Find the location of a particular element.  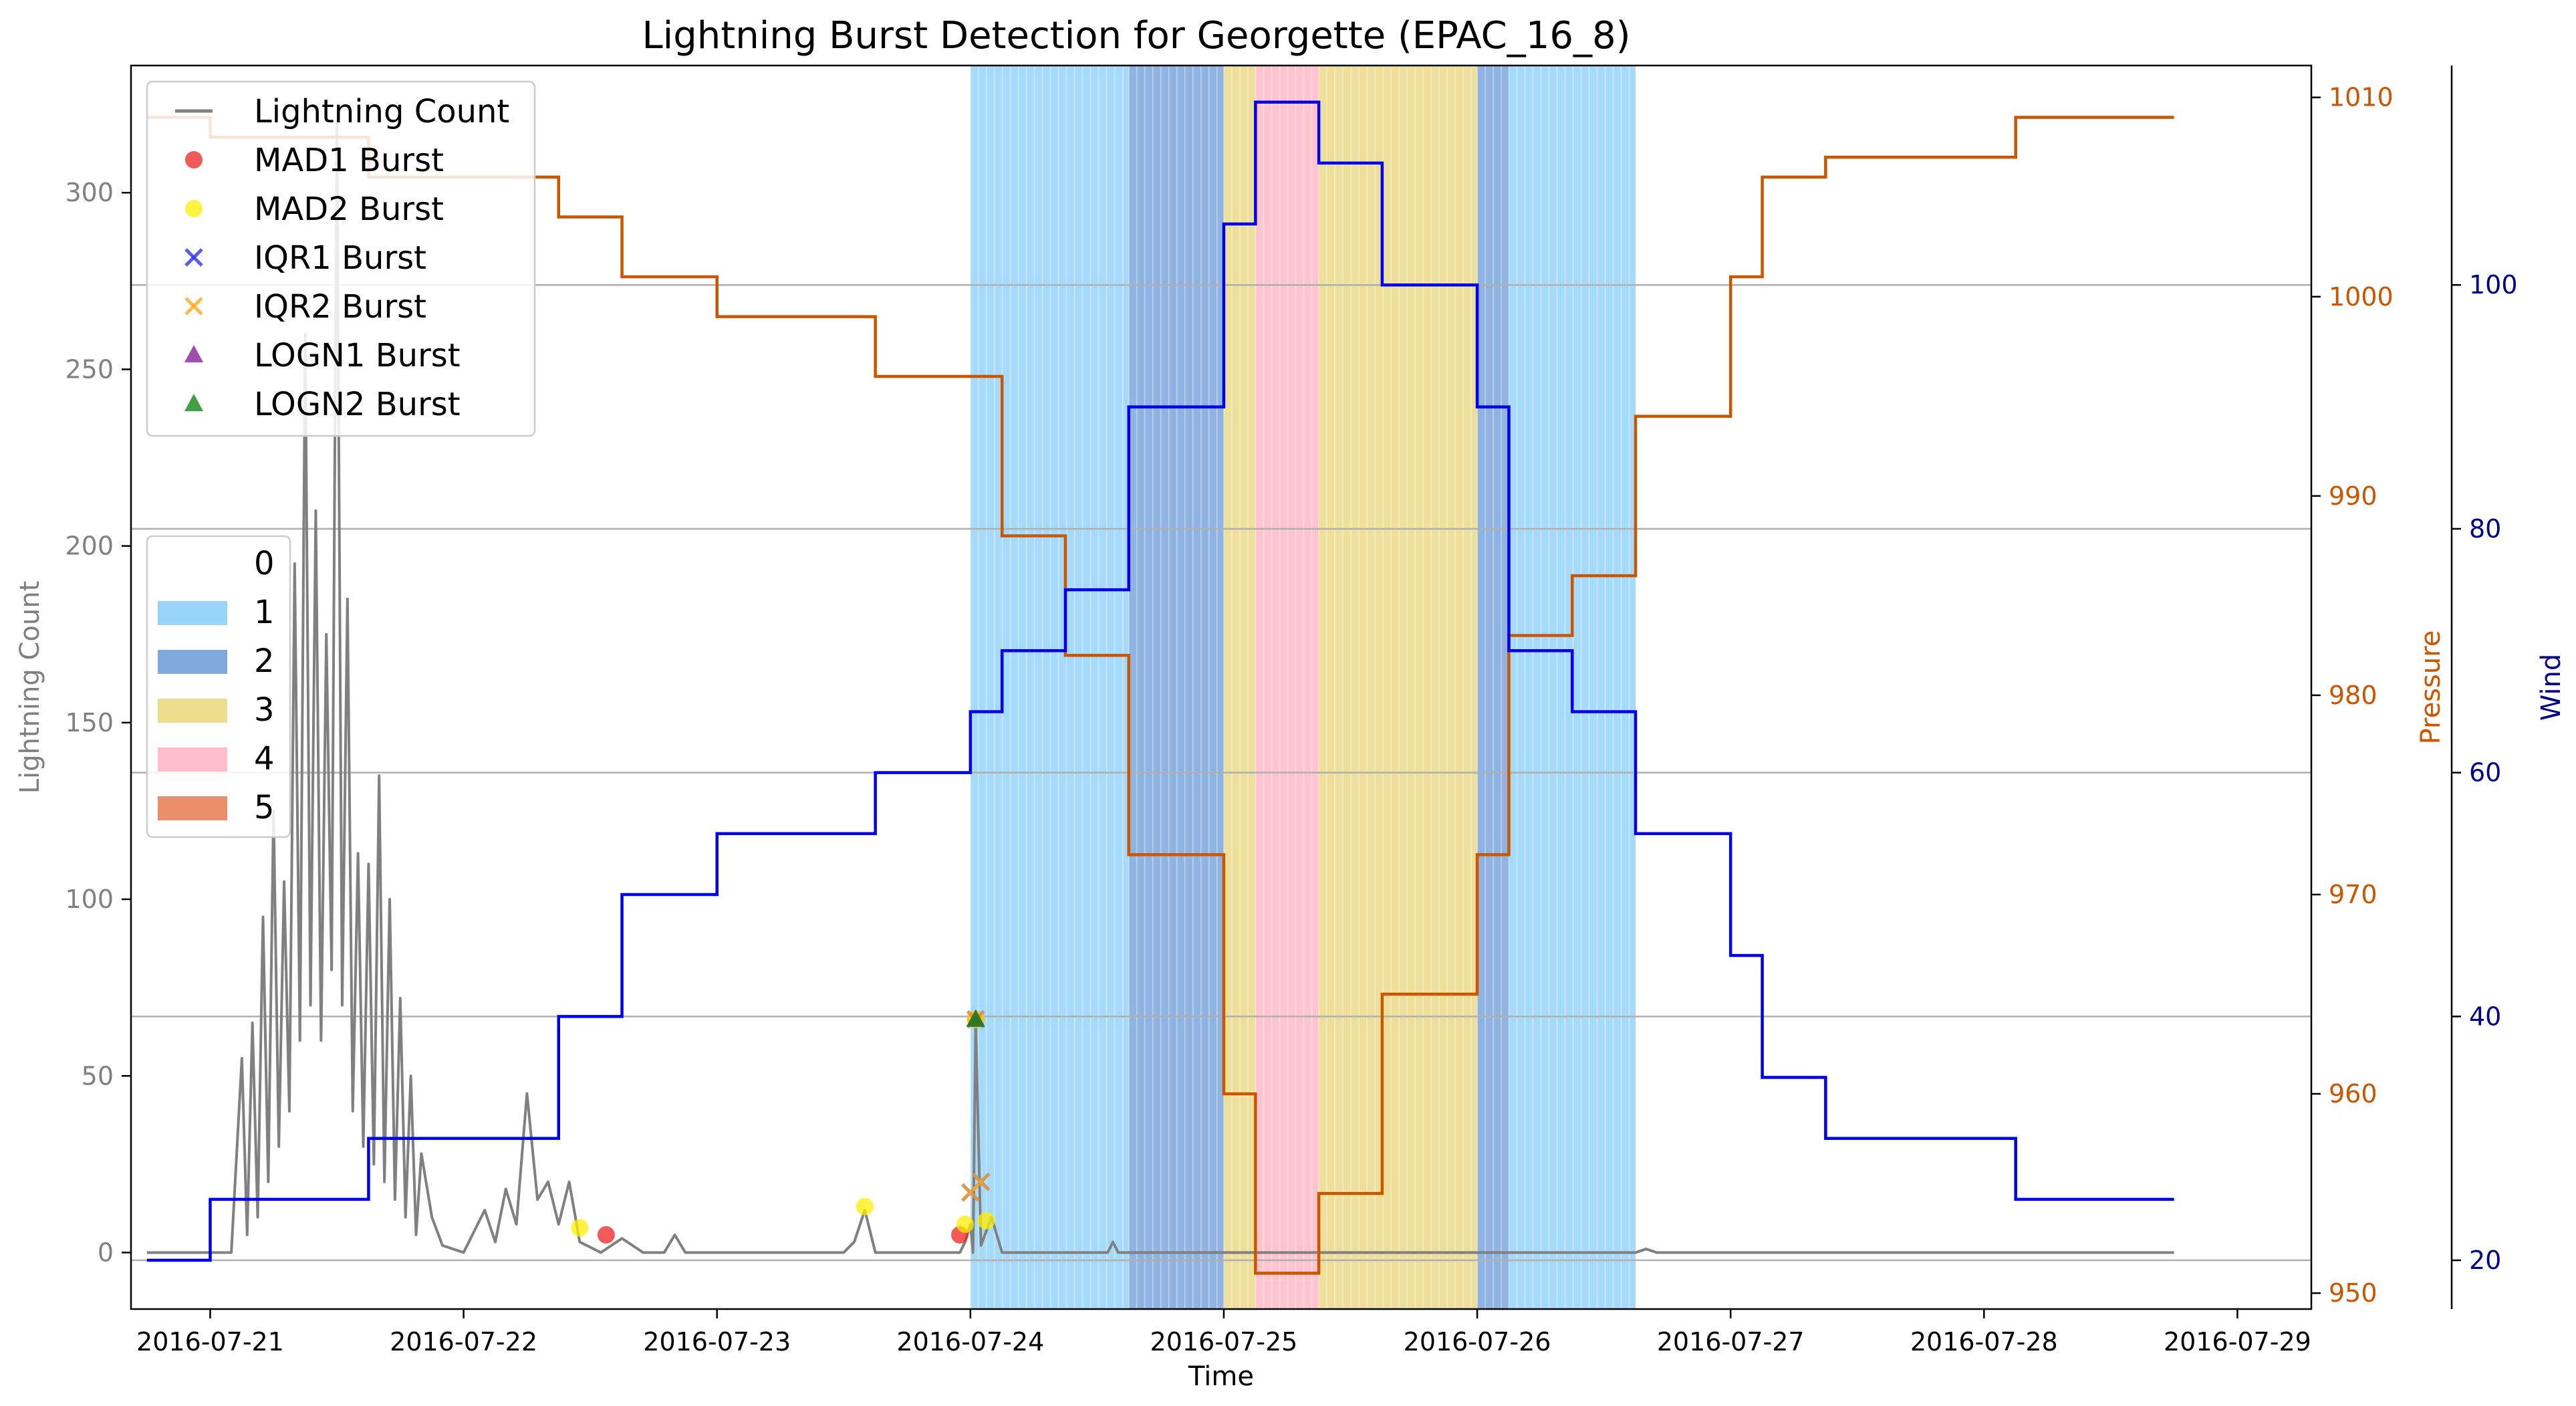

burst-marker-logn2 is located at coordinates (975, 1018).